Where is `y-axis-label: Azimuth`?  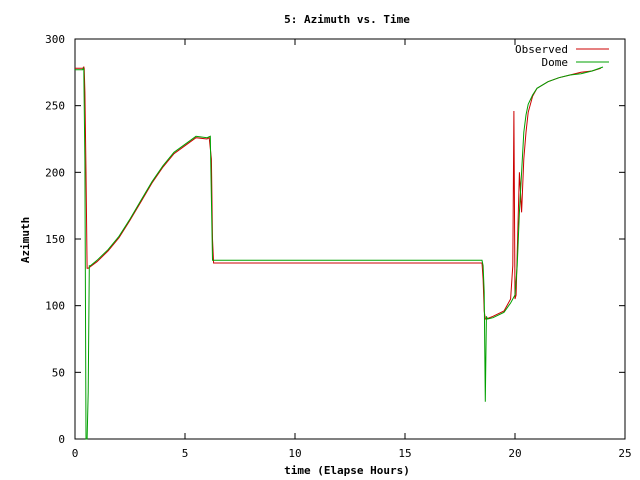
y-axis-label: Azimuth is located at coordinates (25, 240).